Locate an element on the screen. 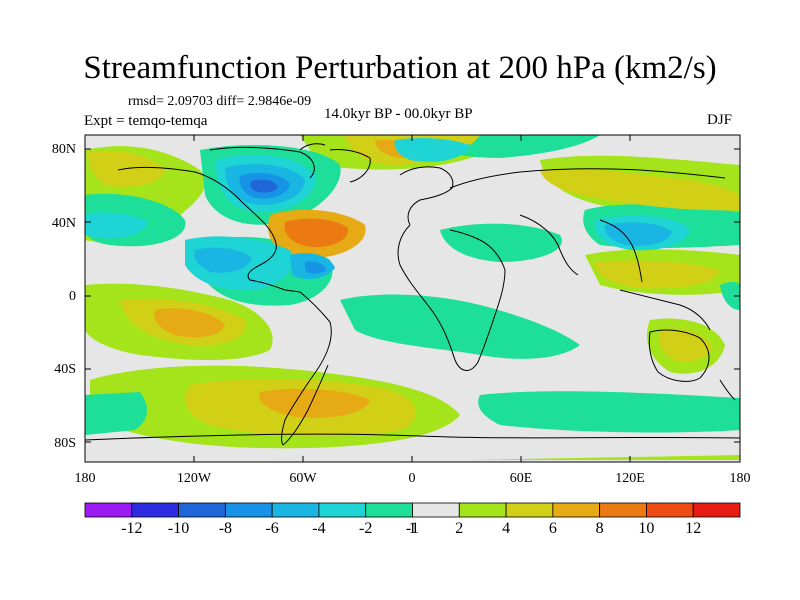 The width and height of the screenshot is (800, 600). lon-axis: 180 120W 60W 0 60E 120E 180 is located at coordinates (413, 478).